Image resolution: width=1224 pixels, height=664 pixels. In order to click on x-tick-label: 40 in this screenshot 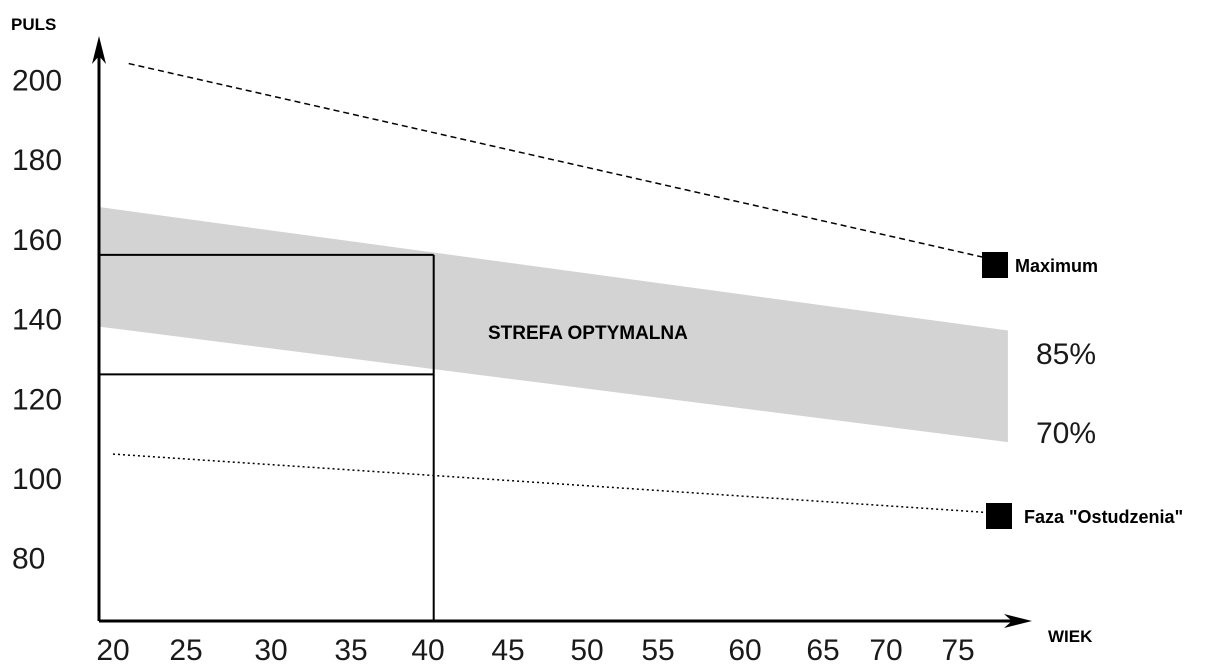, I will do `click(427, 649)`.